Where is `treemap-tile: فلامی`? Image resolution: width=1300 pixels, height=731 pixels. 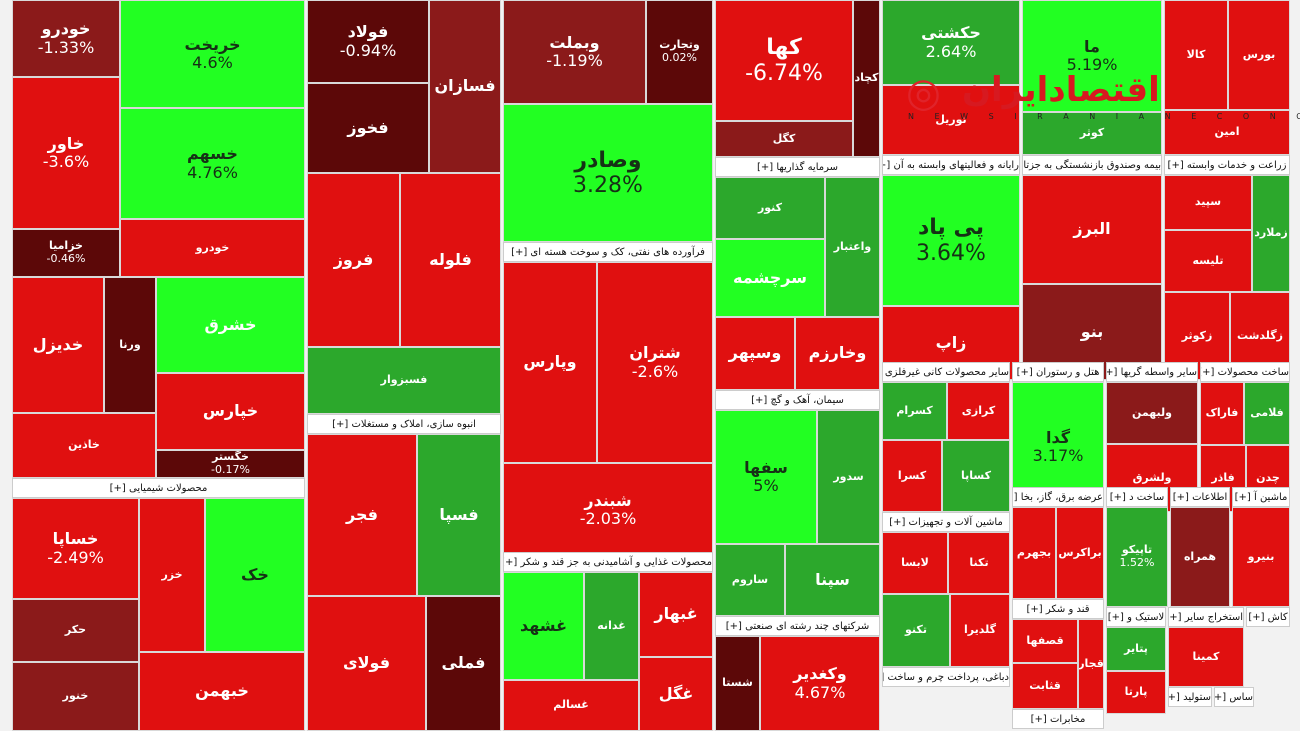 treemap-tile: فلامی is located at coordinates (1267, 413).